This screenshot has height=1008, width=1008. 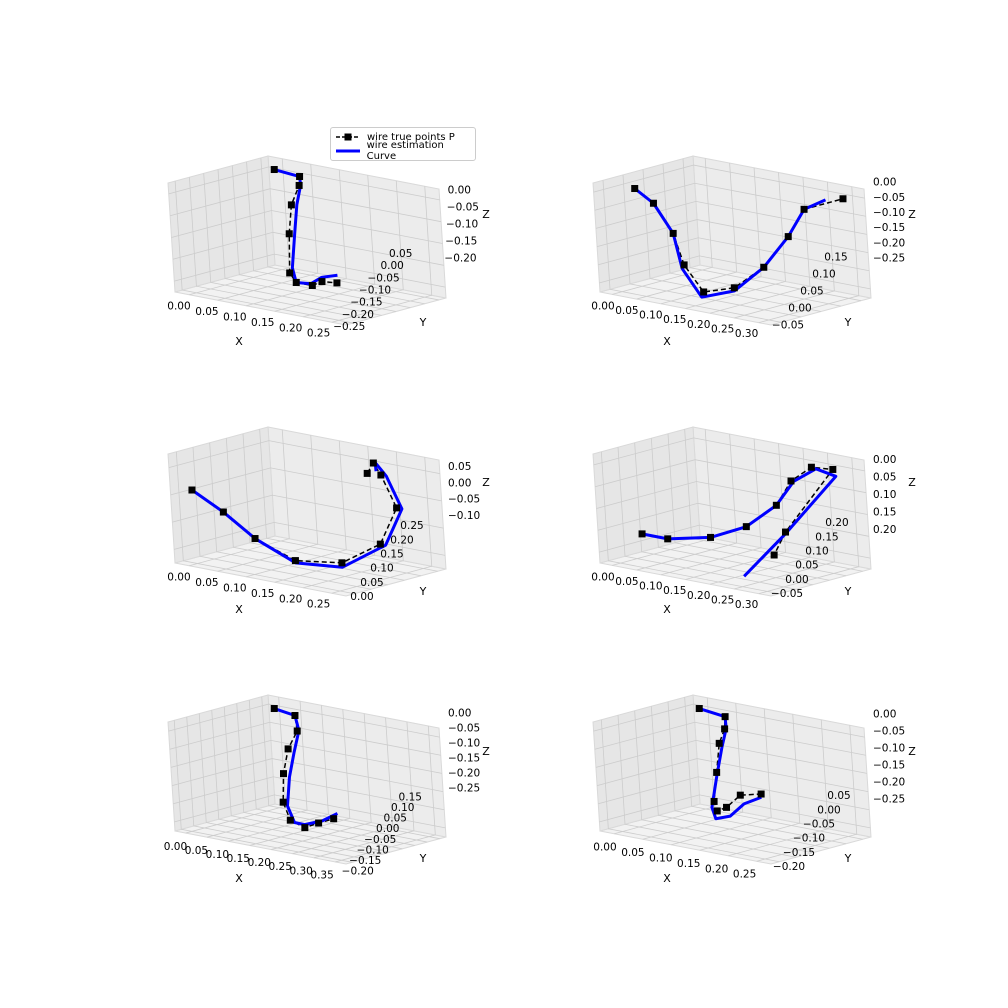 I want to click on y-tick-label: −0.20, so click(x=789, y=867).